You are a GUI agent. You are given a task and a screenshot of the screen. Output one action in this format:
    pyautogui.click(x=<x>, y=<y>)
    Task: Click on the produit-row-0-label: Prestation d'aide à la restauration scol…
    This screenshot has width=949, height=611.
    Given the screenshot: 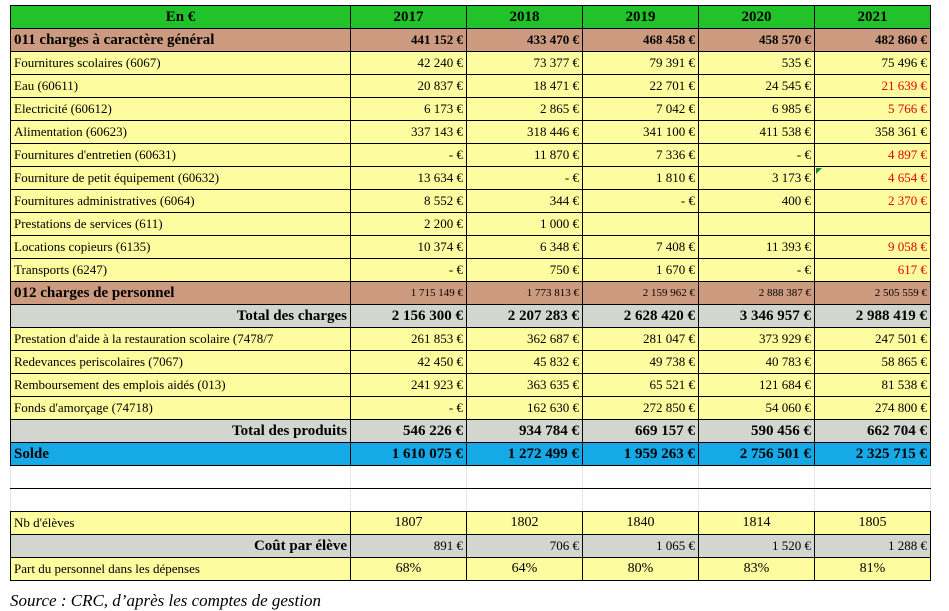 What is the action you would take?
    pyautogui.click(x=180, y=339)
    